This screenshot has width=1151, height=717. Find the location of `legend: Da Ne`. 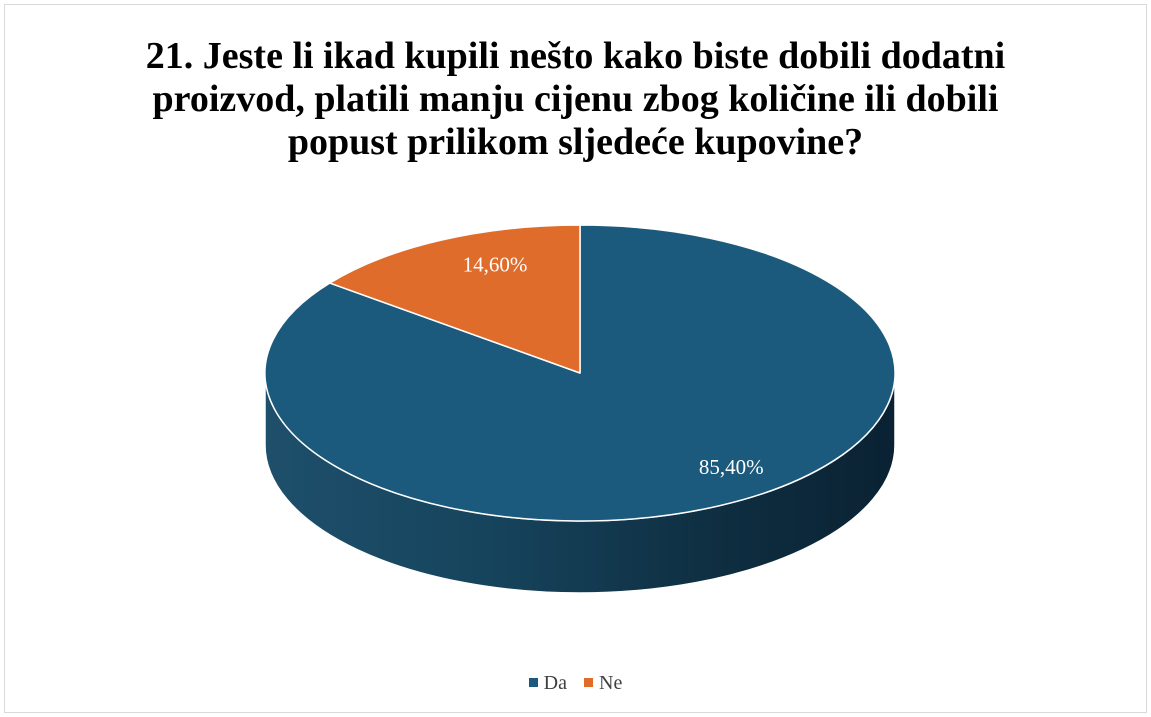

legend: Da Ne is located at coordinates (575, 683).